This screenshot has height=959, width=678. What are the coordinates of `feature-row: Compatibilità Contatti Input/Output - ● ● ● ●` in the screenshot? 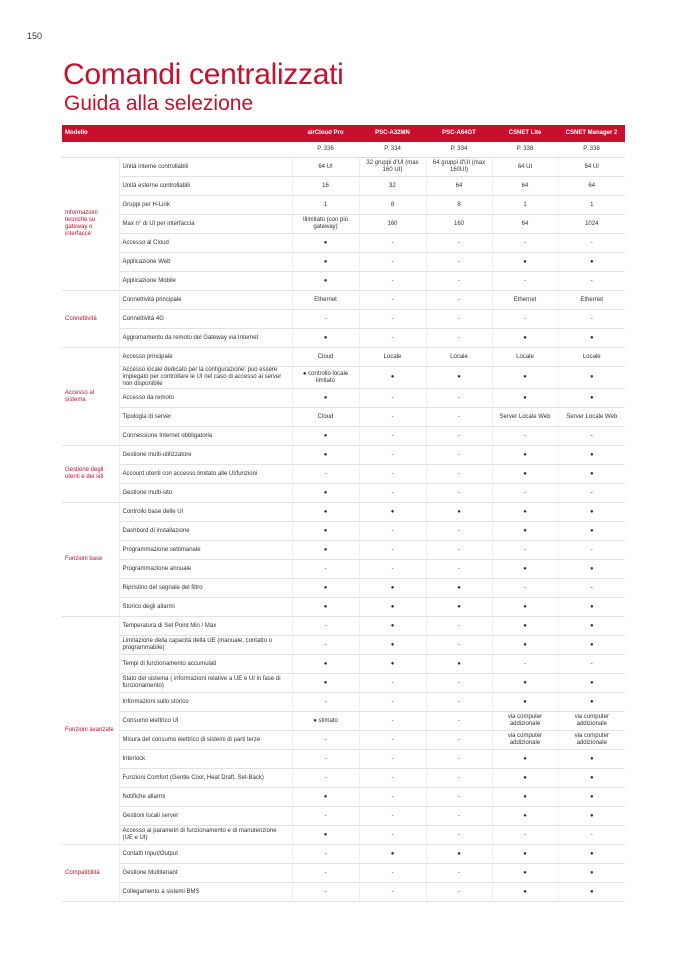 It's located at (344, 873).